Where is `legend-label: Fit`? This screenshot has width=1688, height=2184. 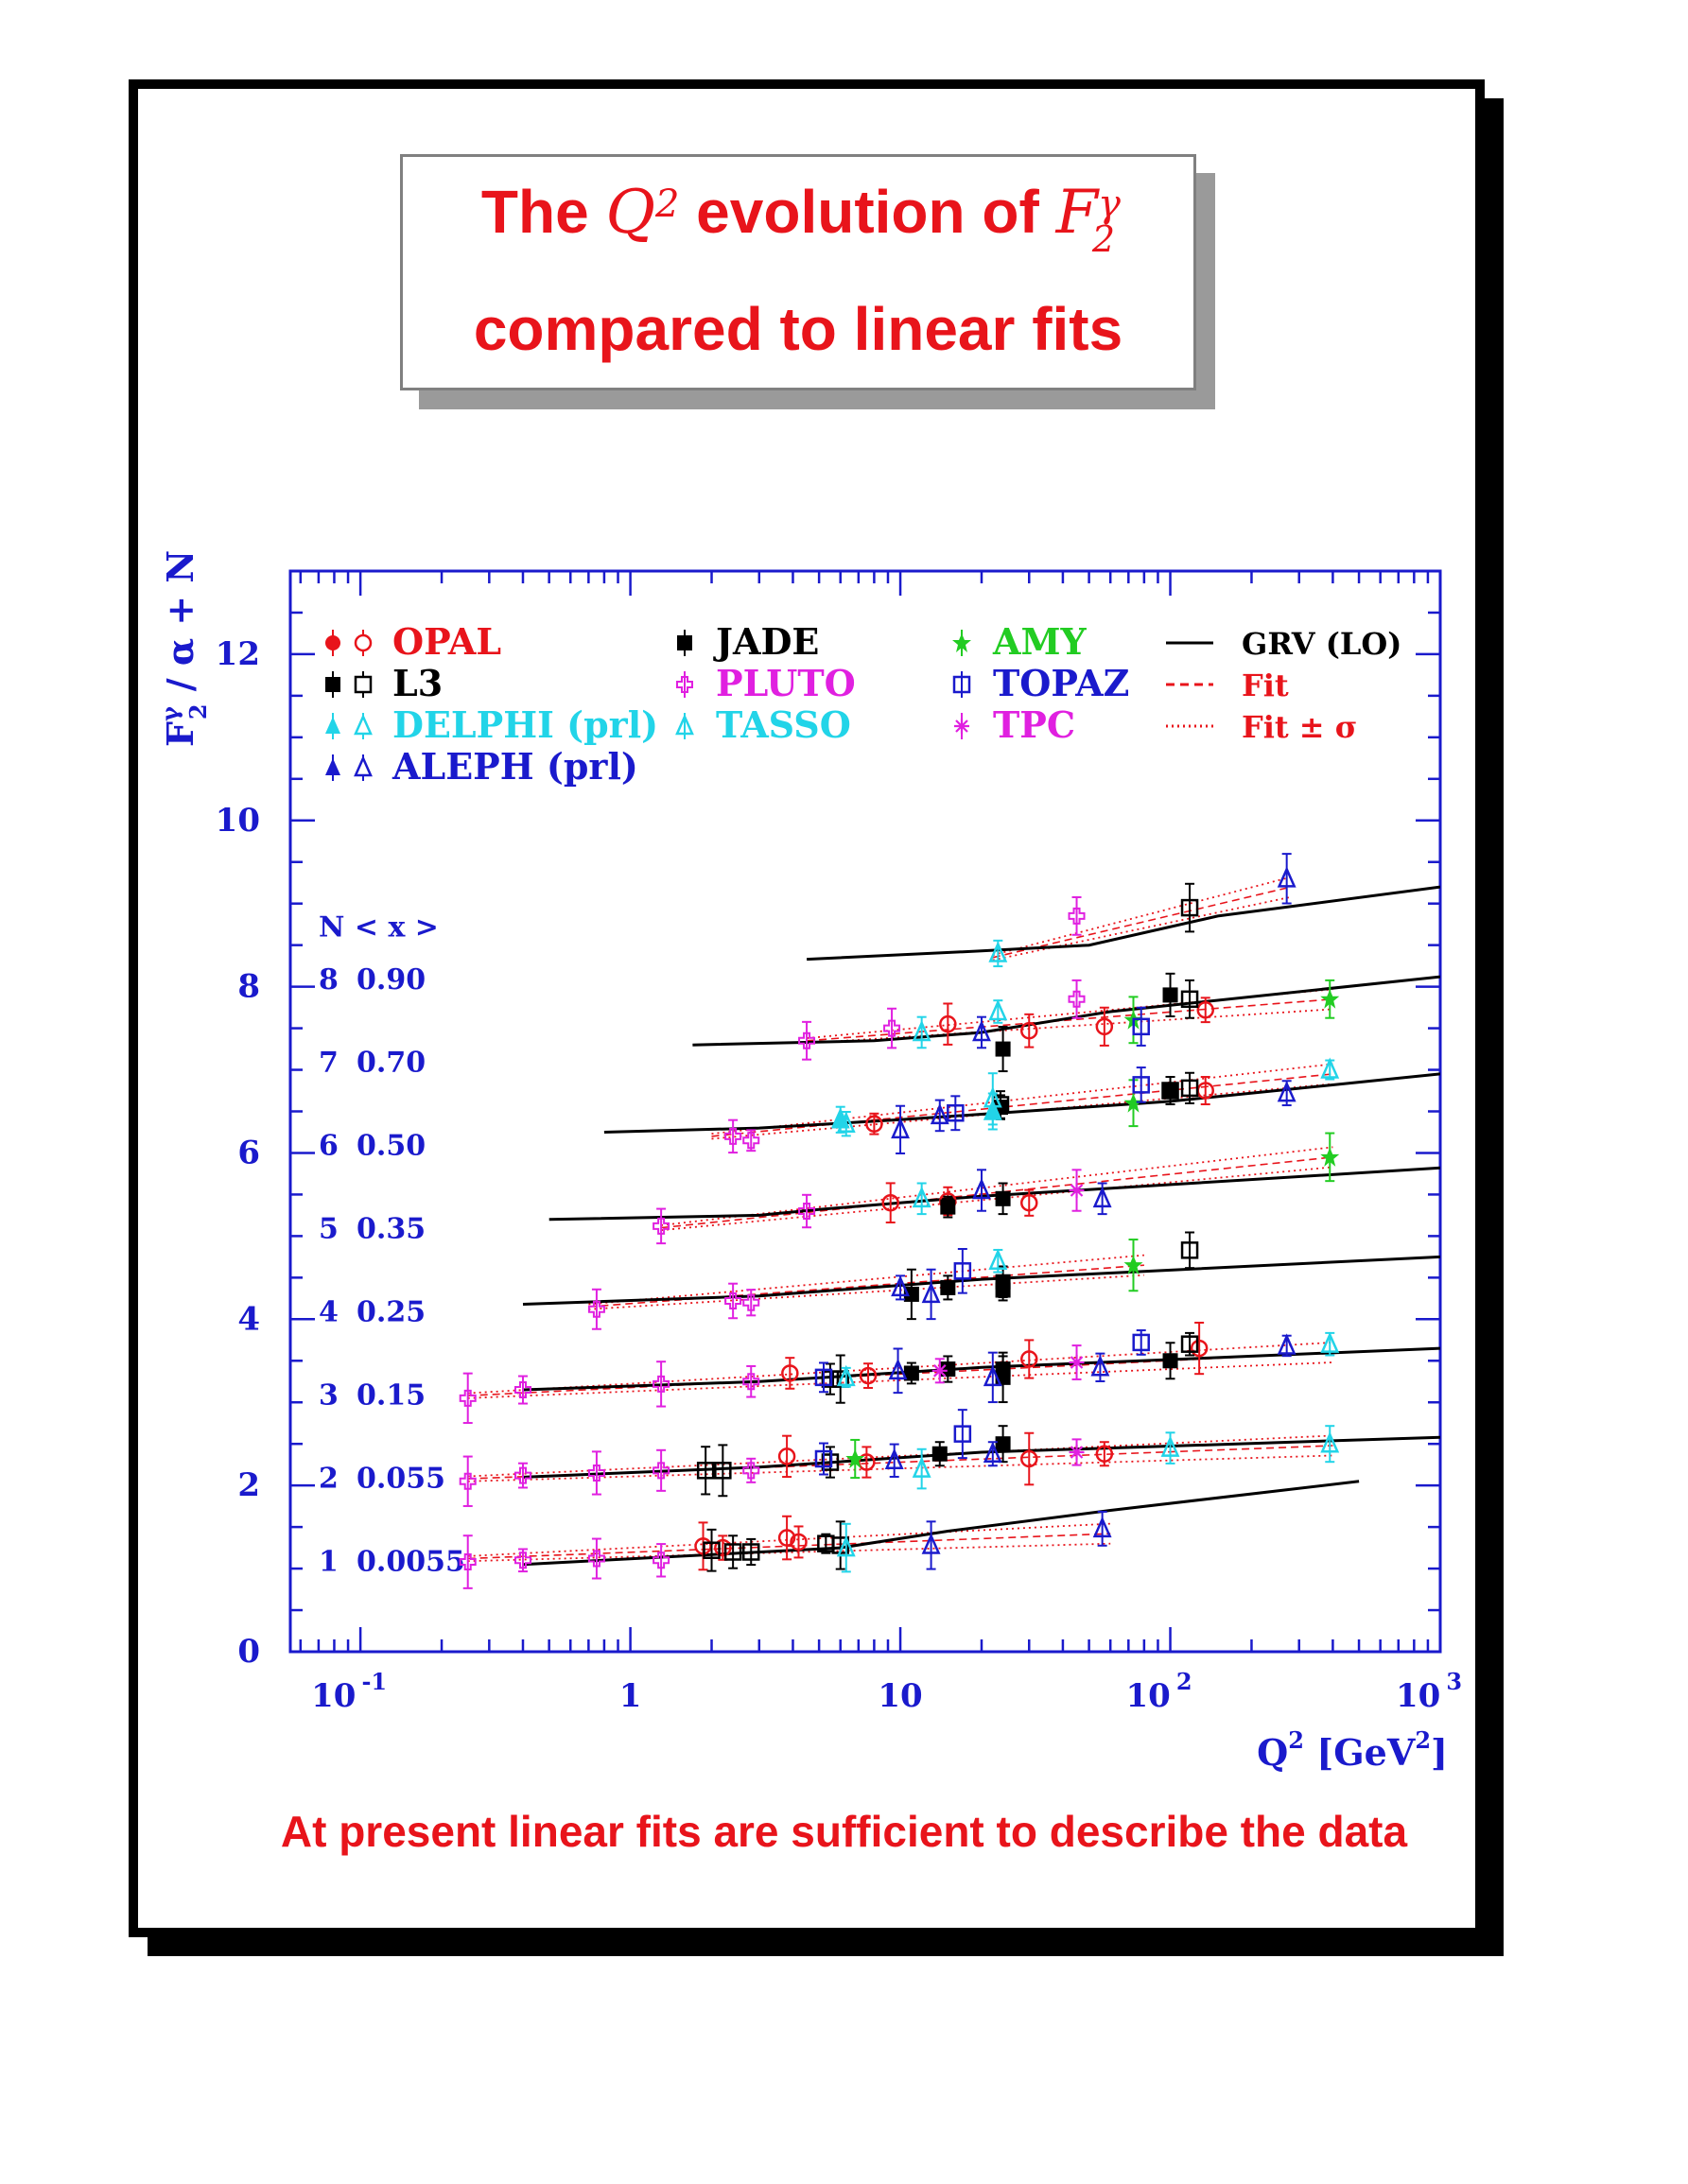
legend-label: Fit is located at coordinates (1265, 685).